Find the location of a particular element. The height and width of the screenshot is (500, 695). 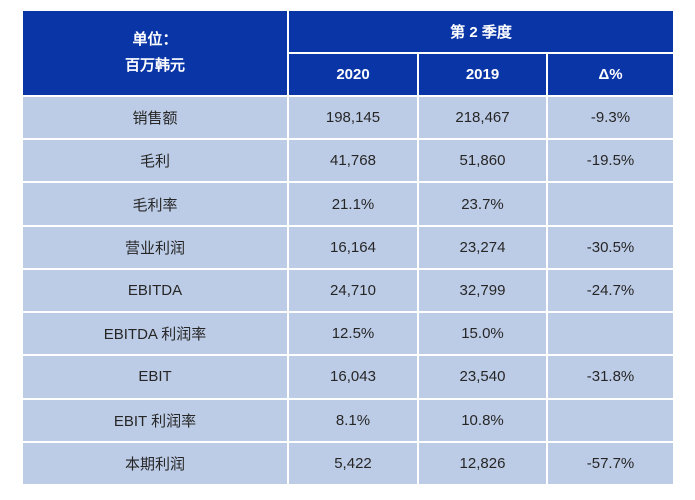

table-row: 毛利率 21.1% 23.7% is located at coordinates (348, 204).